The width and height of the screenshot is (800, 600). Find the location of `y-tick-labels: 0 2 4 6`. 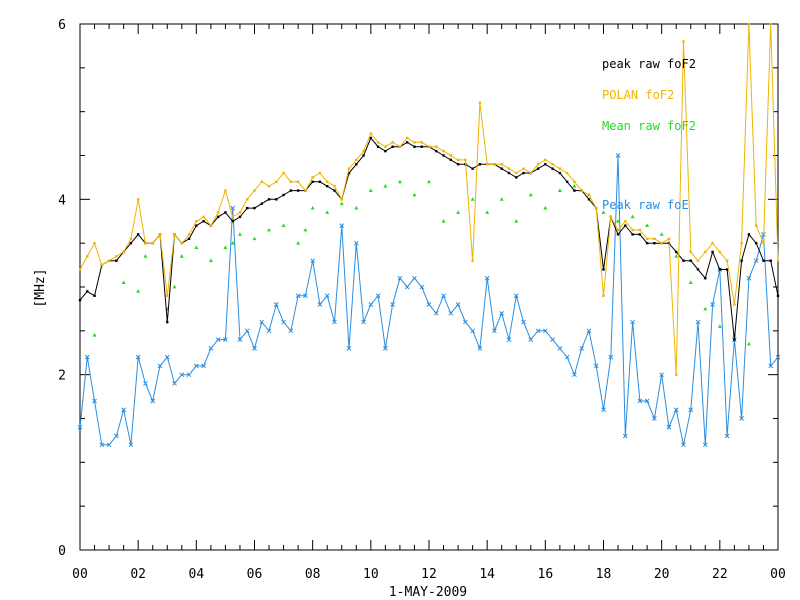

y-tick-labels: 0 2 4 6 is located at coordinates (62, 288).